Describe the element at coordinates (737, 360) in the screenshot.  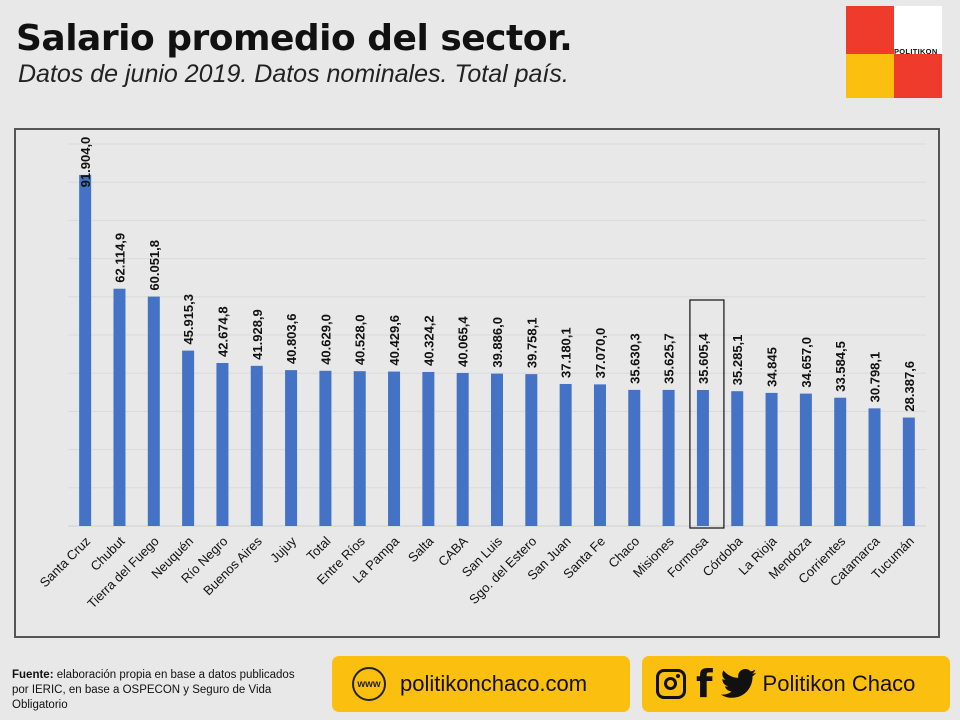
I see `data-label: 35.285,1` at that location.